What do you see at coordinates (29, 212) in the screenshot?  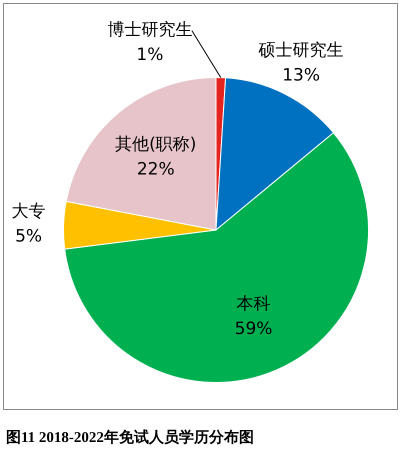 I see `slice-label: 大专` at bounding box center [29, 212].